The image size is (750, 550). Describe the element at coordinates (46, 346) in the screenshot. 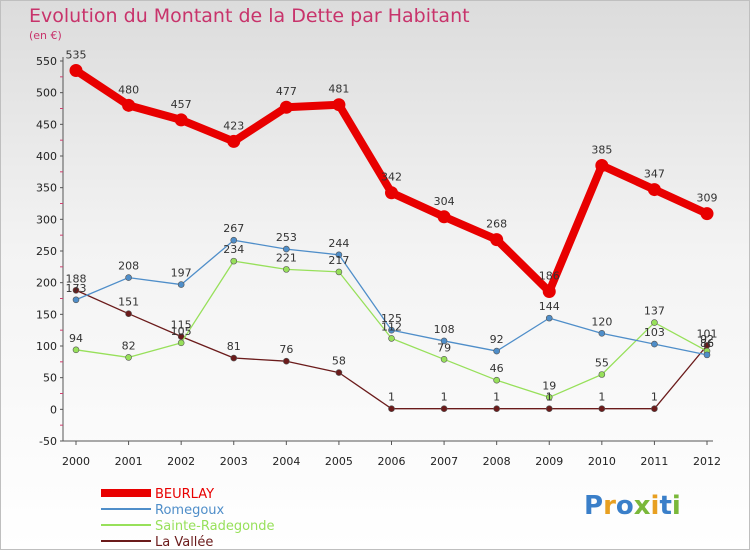

I see `y-tick-label: 100` at that location.